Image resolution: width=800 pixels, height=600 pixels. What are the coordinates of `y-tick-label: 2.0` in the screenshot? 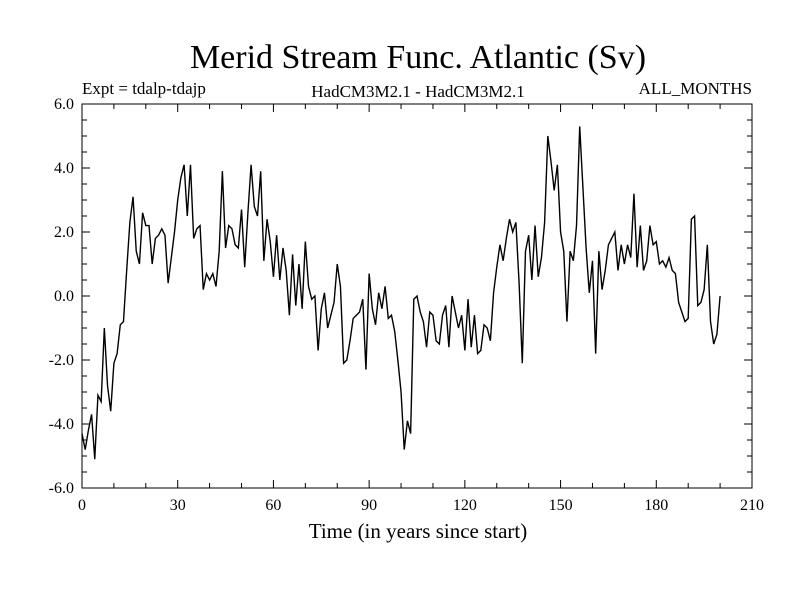 It's located at (64, 232).